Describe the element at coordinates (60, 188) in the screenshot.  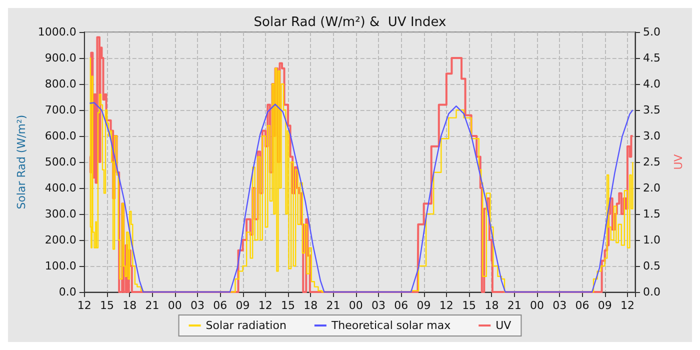
I see `y-tick-label: 400.0` at that location.